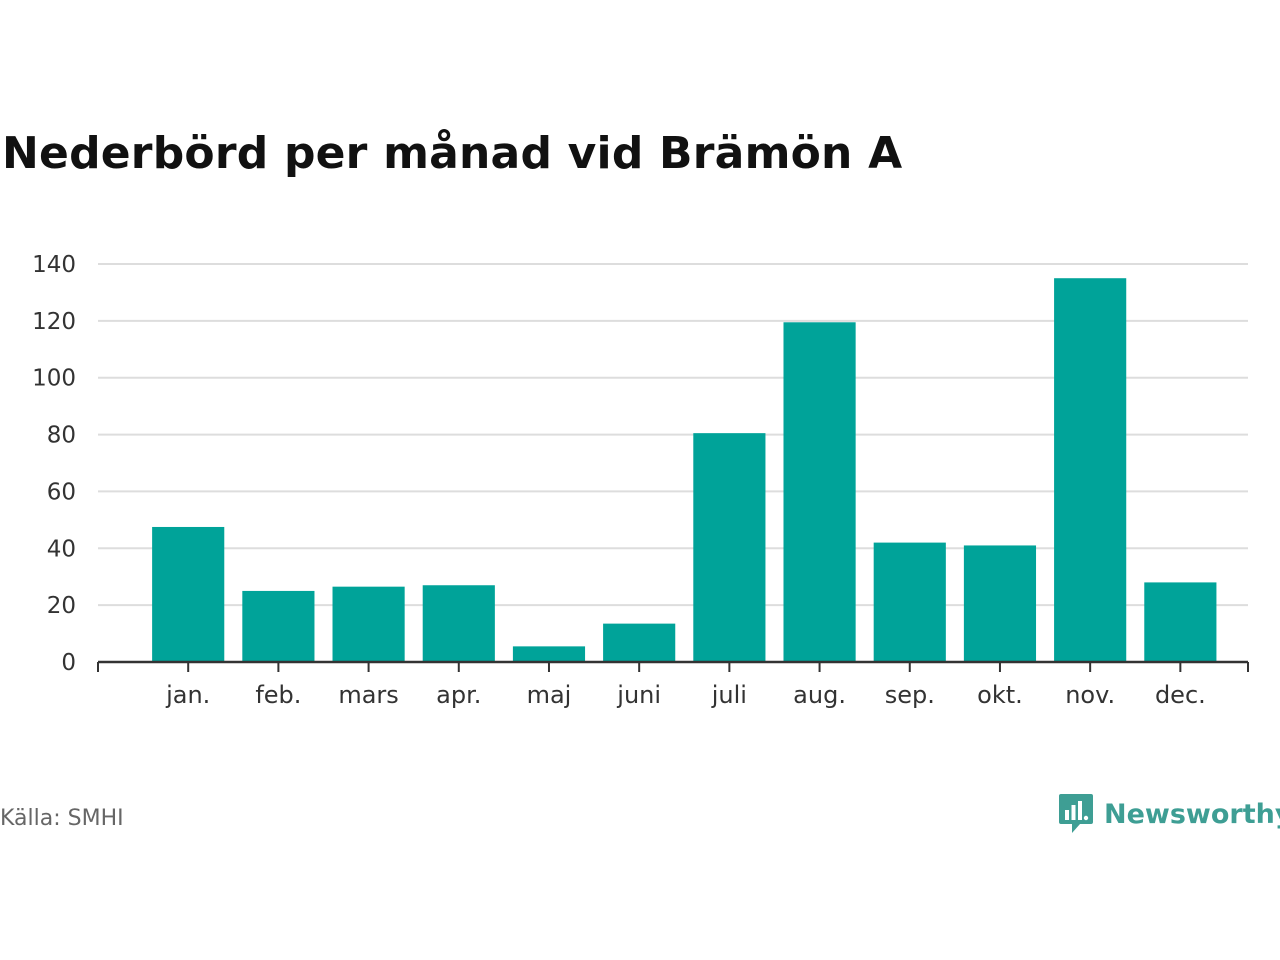 The image size is (1280, 960). I want to click on y-tick-label: 0, so click(68, 663).